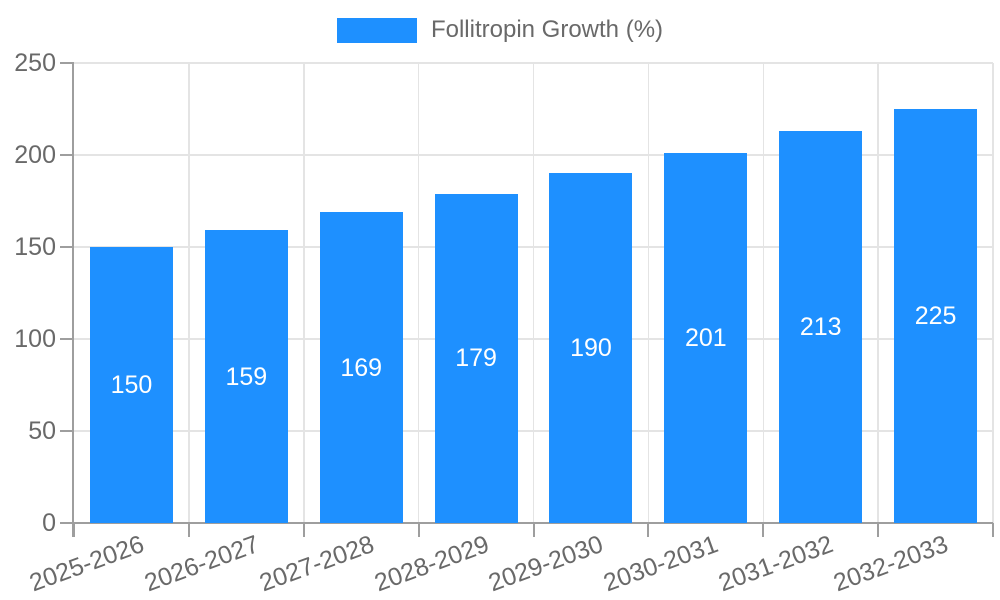 This screenshot has width=1000, height=600. I want to click on legend-swatch, so click(376, 30).